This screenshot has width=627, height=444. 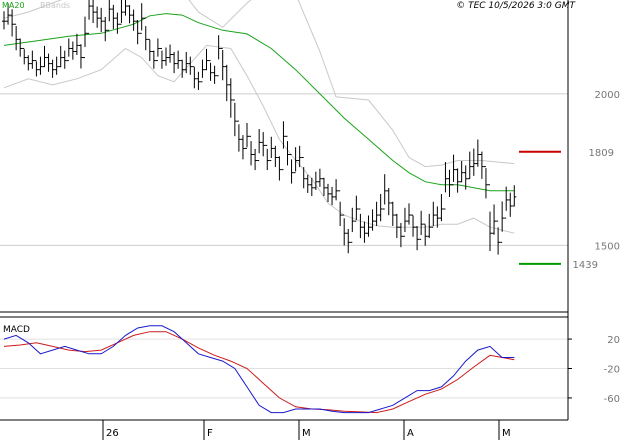 I want to click on legend-bbands: BBands, so click(x=55, y=5).